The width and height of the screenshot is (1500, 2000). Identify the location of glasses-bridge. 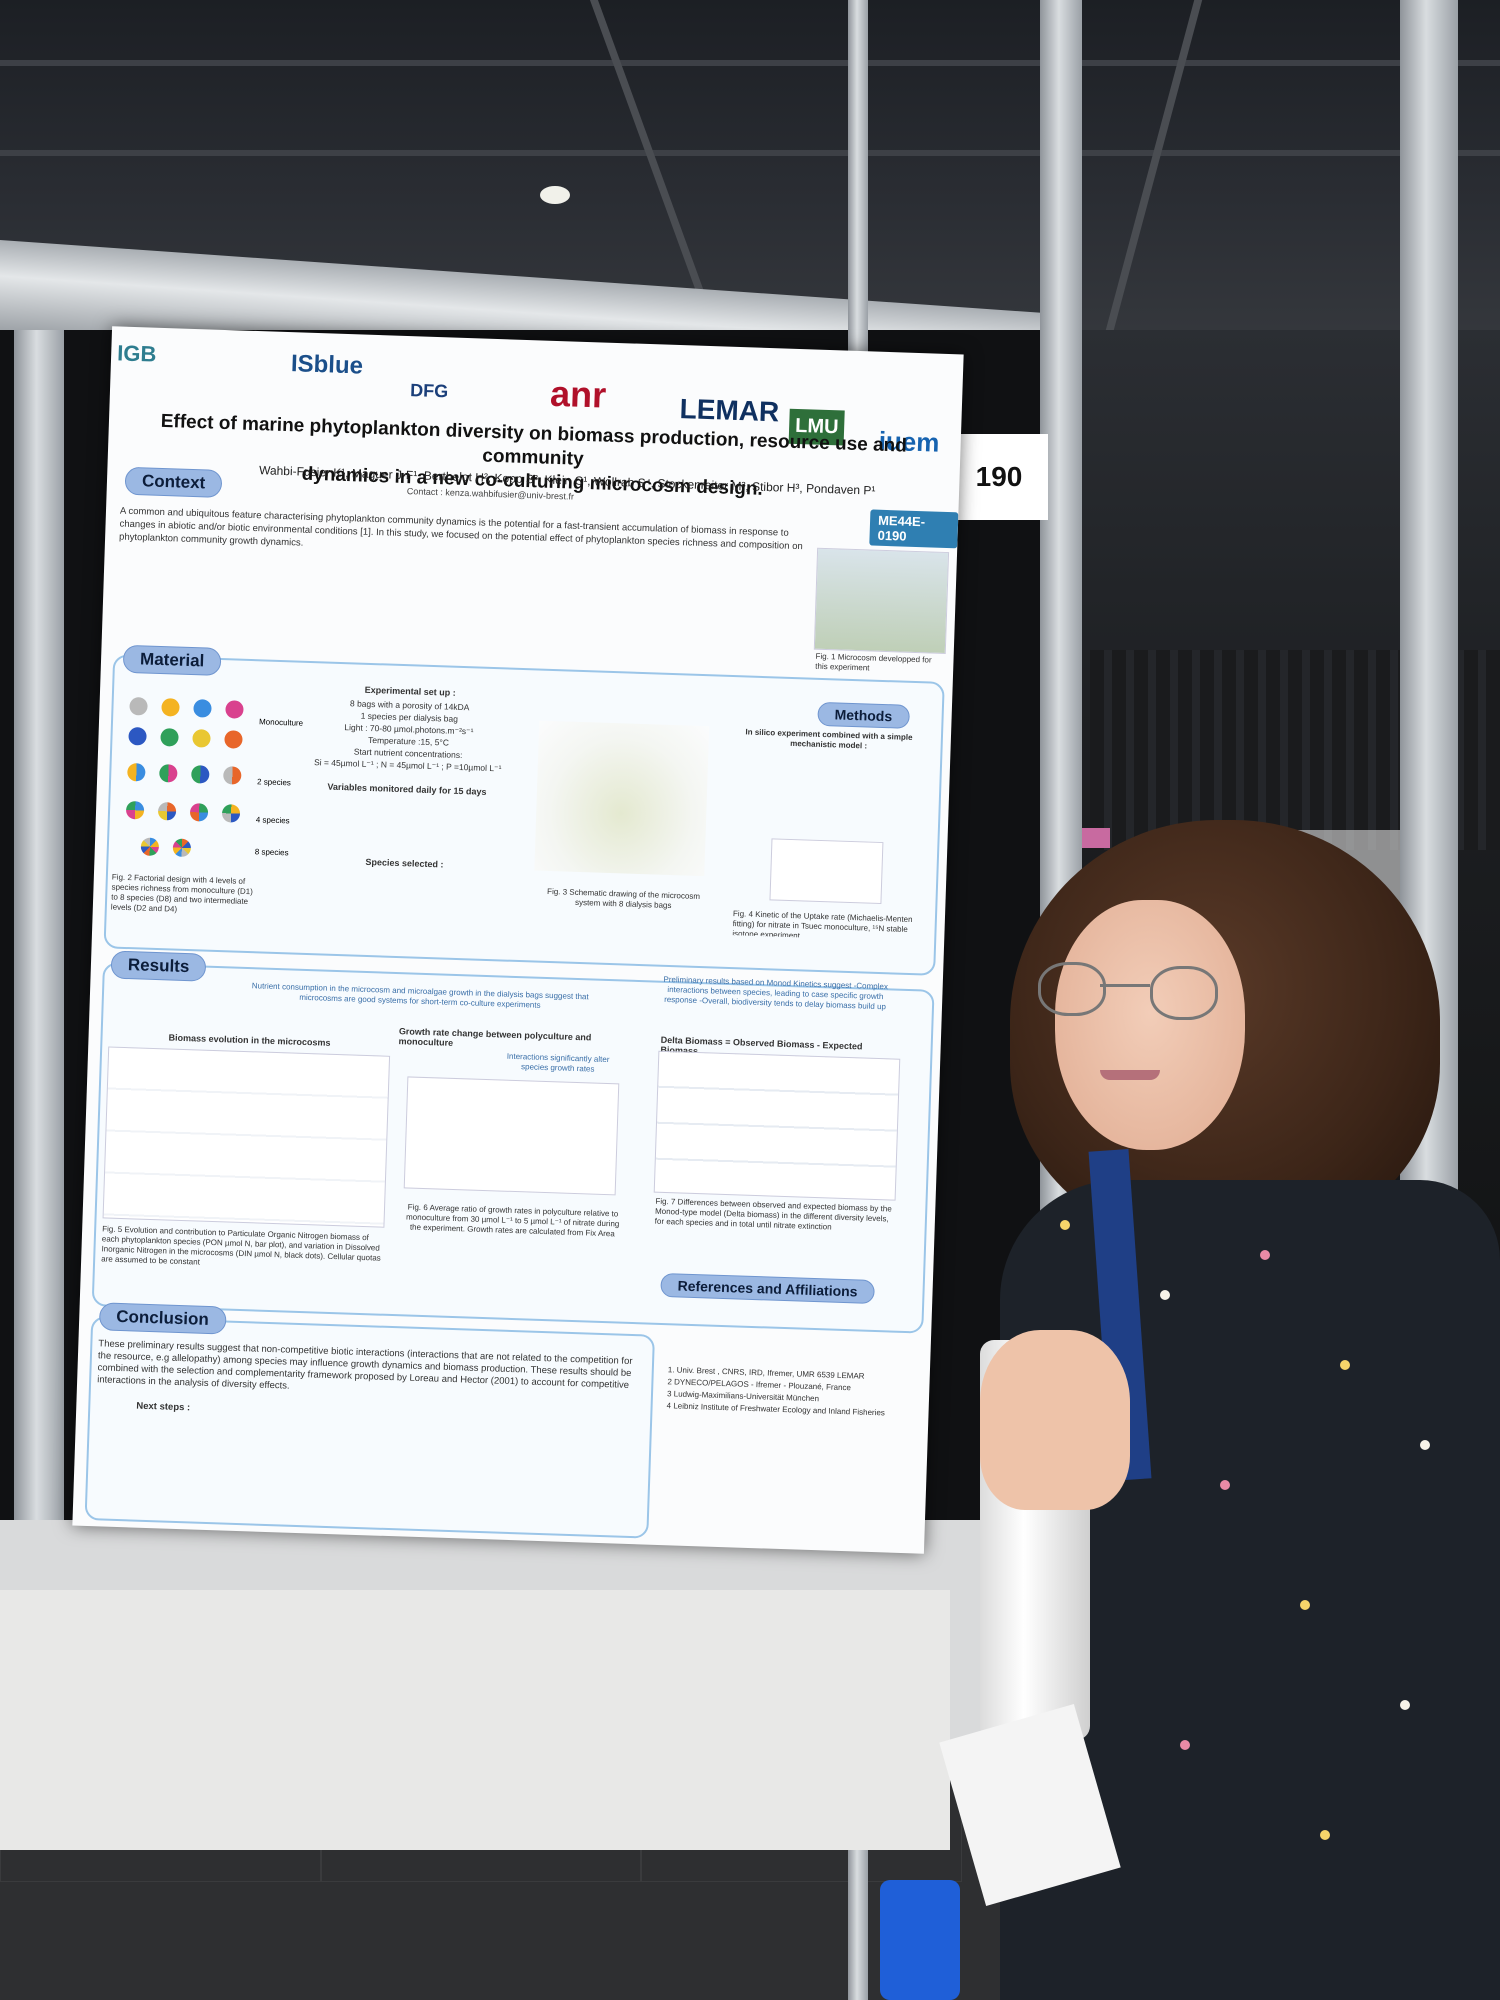
(1125, 985).